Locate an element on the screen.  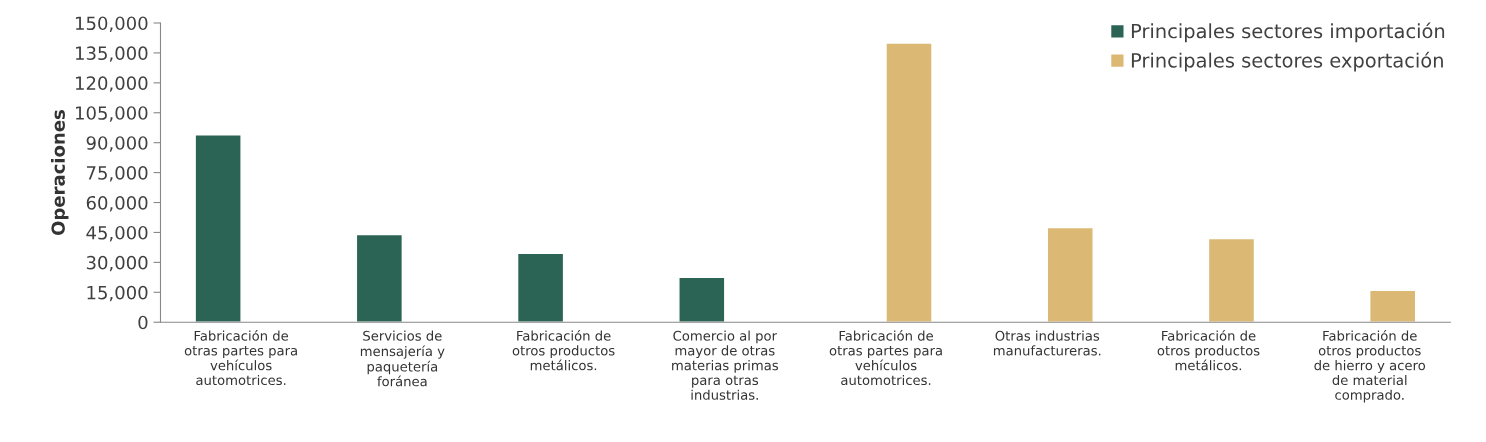
y-tick-label: 120,000 is located at coordinates (112, 84).